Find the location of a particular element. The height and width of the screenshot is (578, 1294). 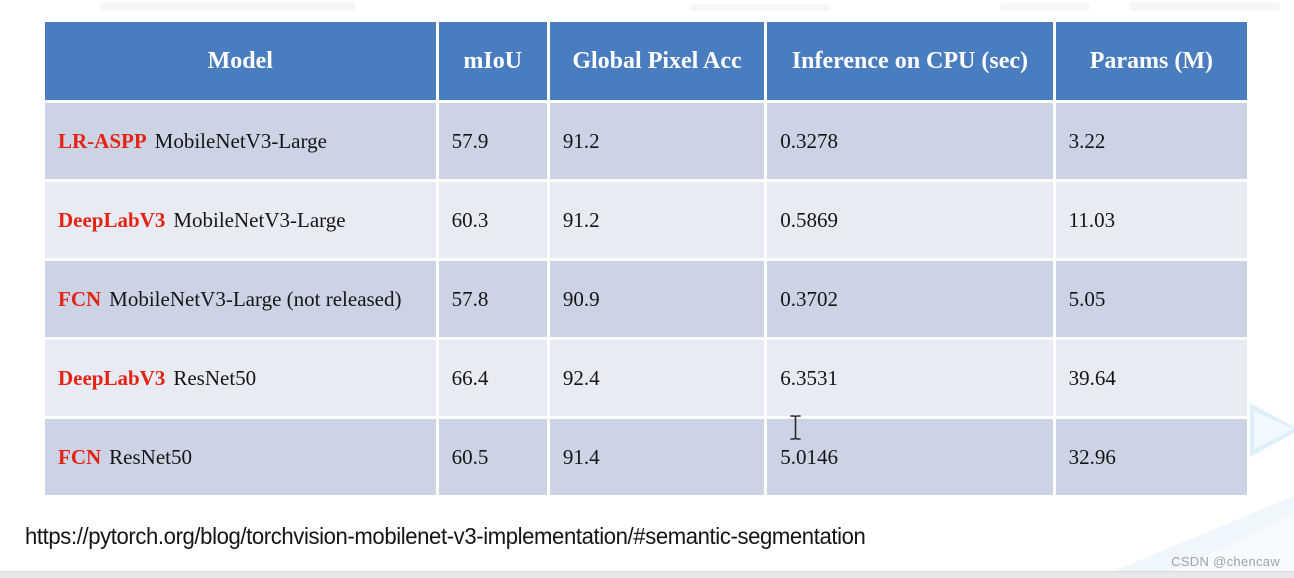

params-cell: 32.96 is located at coordinates (1151, 457).